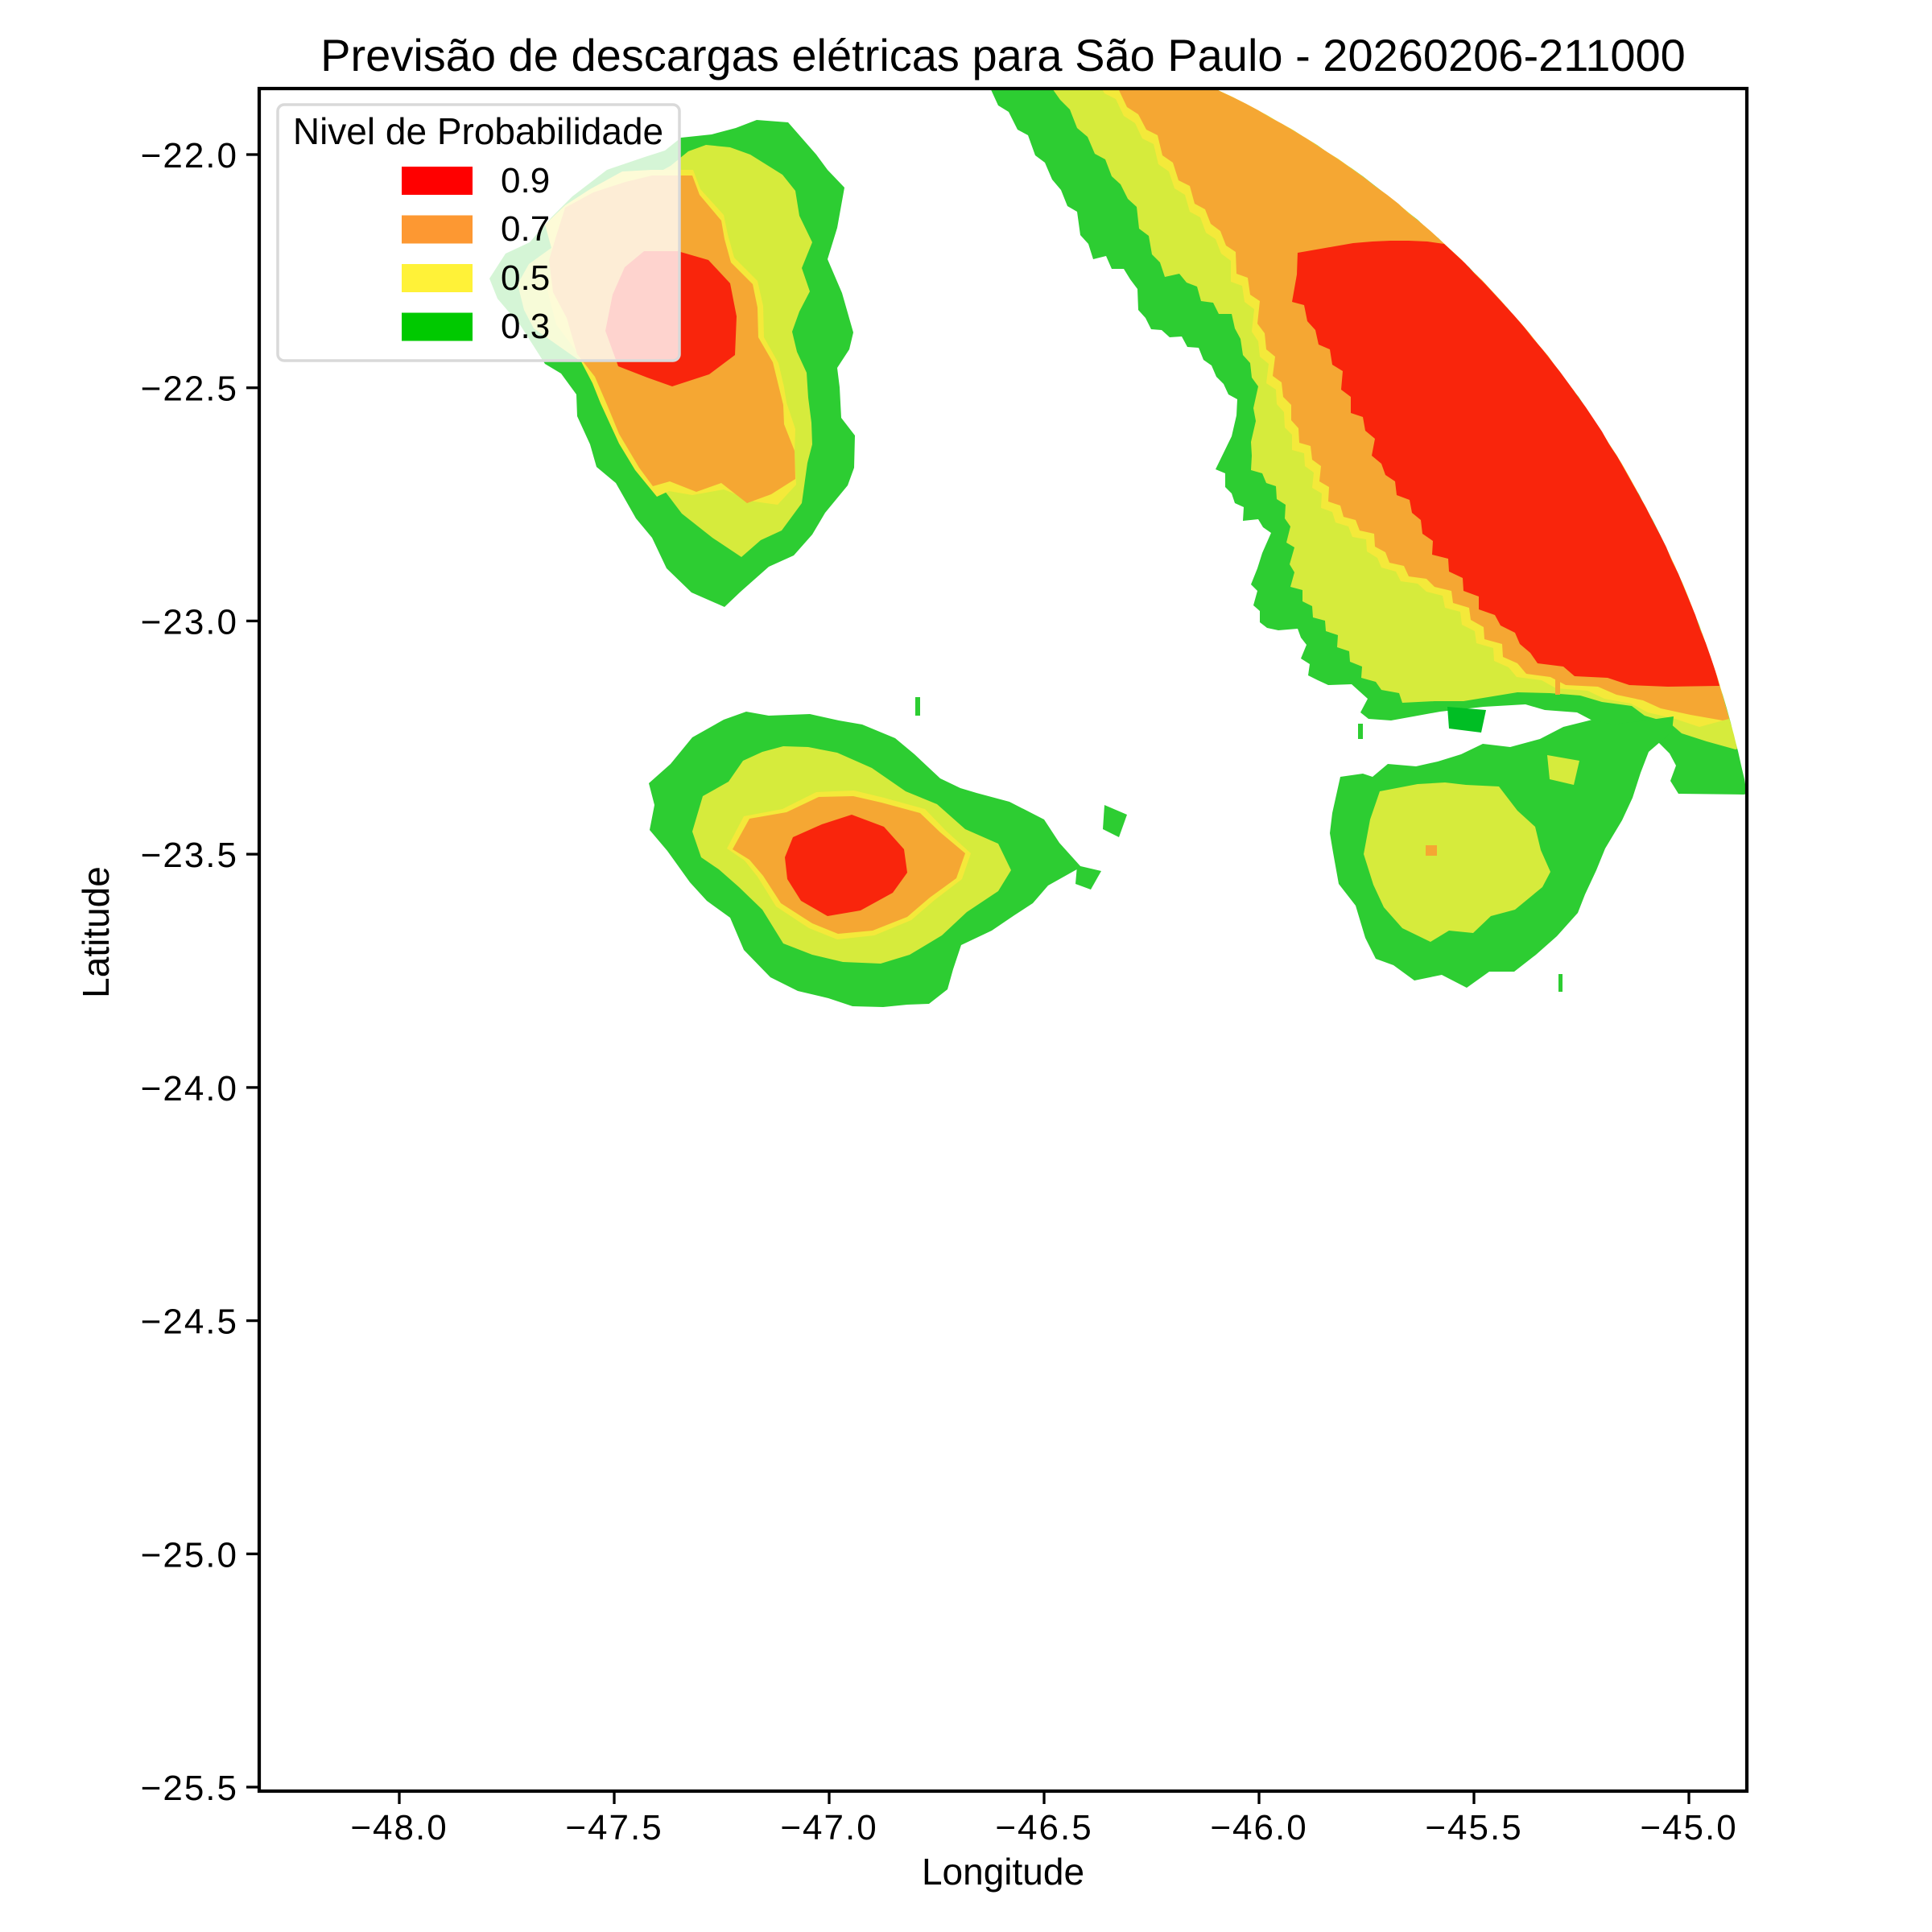 The image size is (1932, 1932). What do you see at coordinates (828, 1827) in the screenshot?
I see `svg-text: −47.0` at bounding box center [828, 1827].